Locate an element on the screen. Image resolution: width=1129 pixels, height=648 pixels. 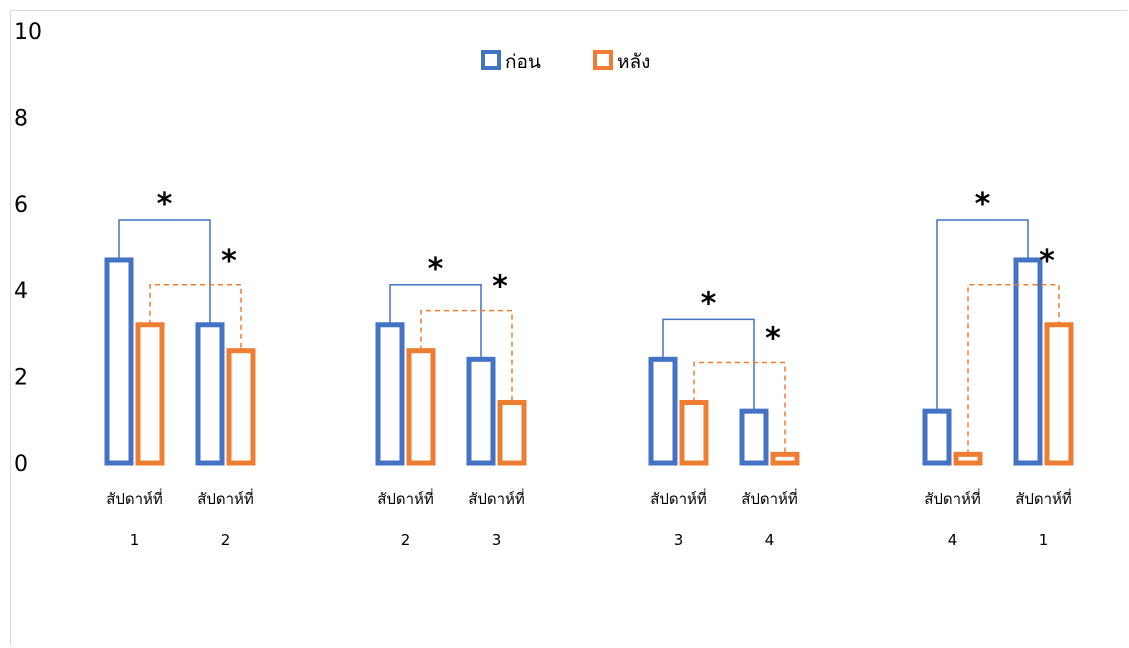
y-tick-label: 10 is located at coordinates (28, 32).